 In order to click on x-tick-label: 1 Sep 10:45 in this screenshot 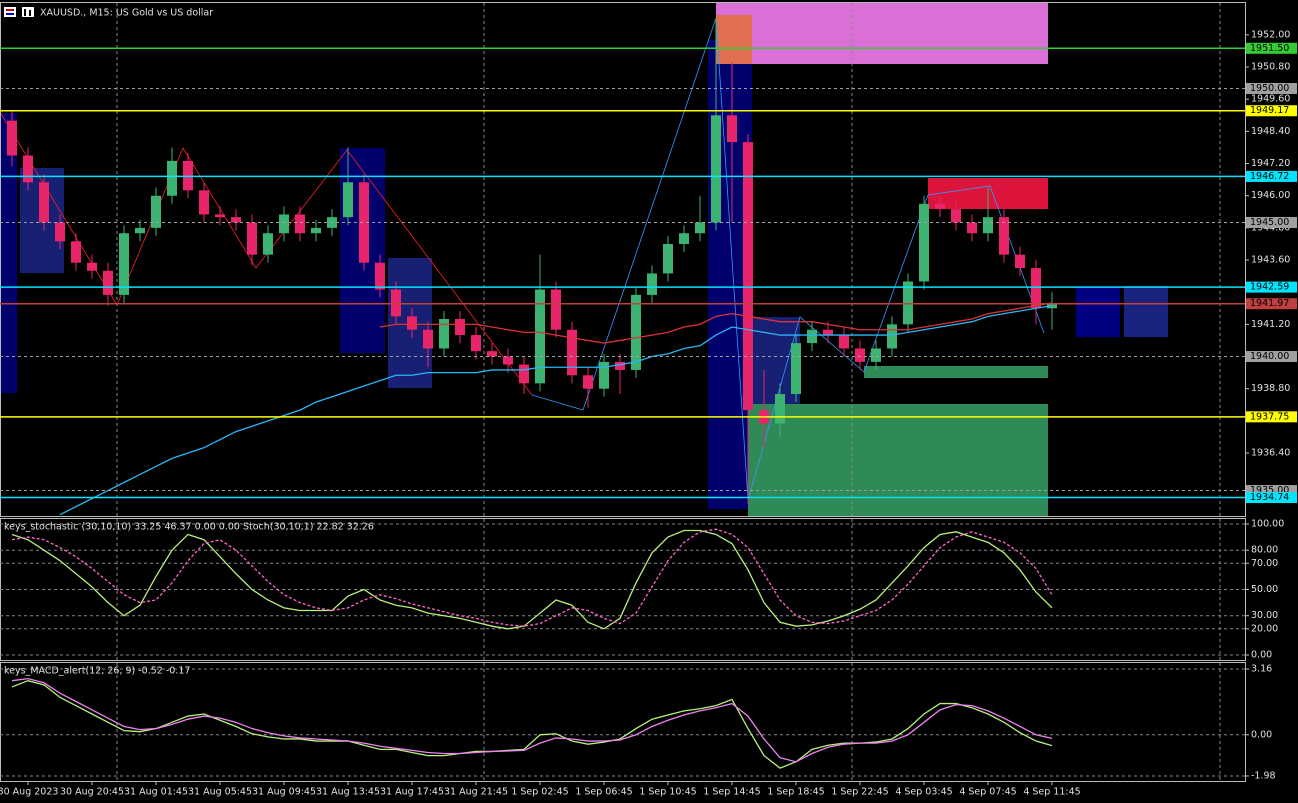, I will do `click(667, 792)`.